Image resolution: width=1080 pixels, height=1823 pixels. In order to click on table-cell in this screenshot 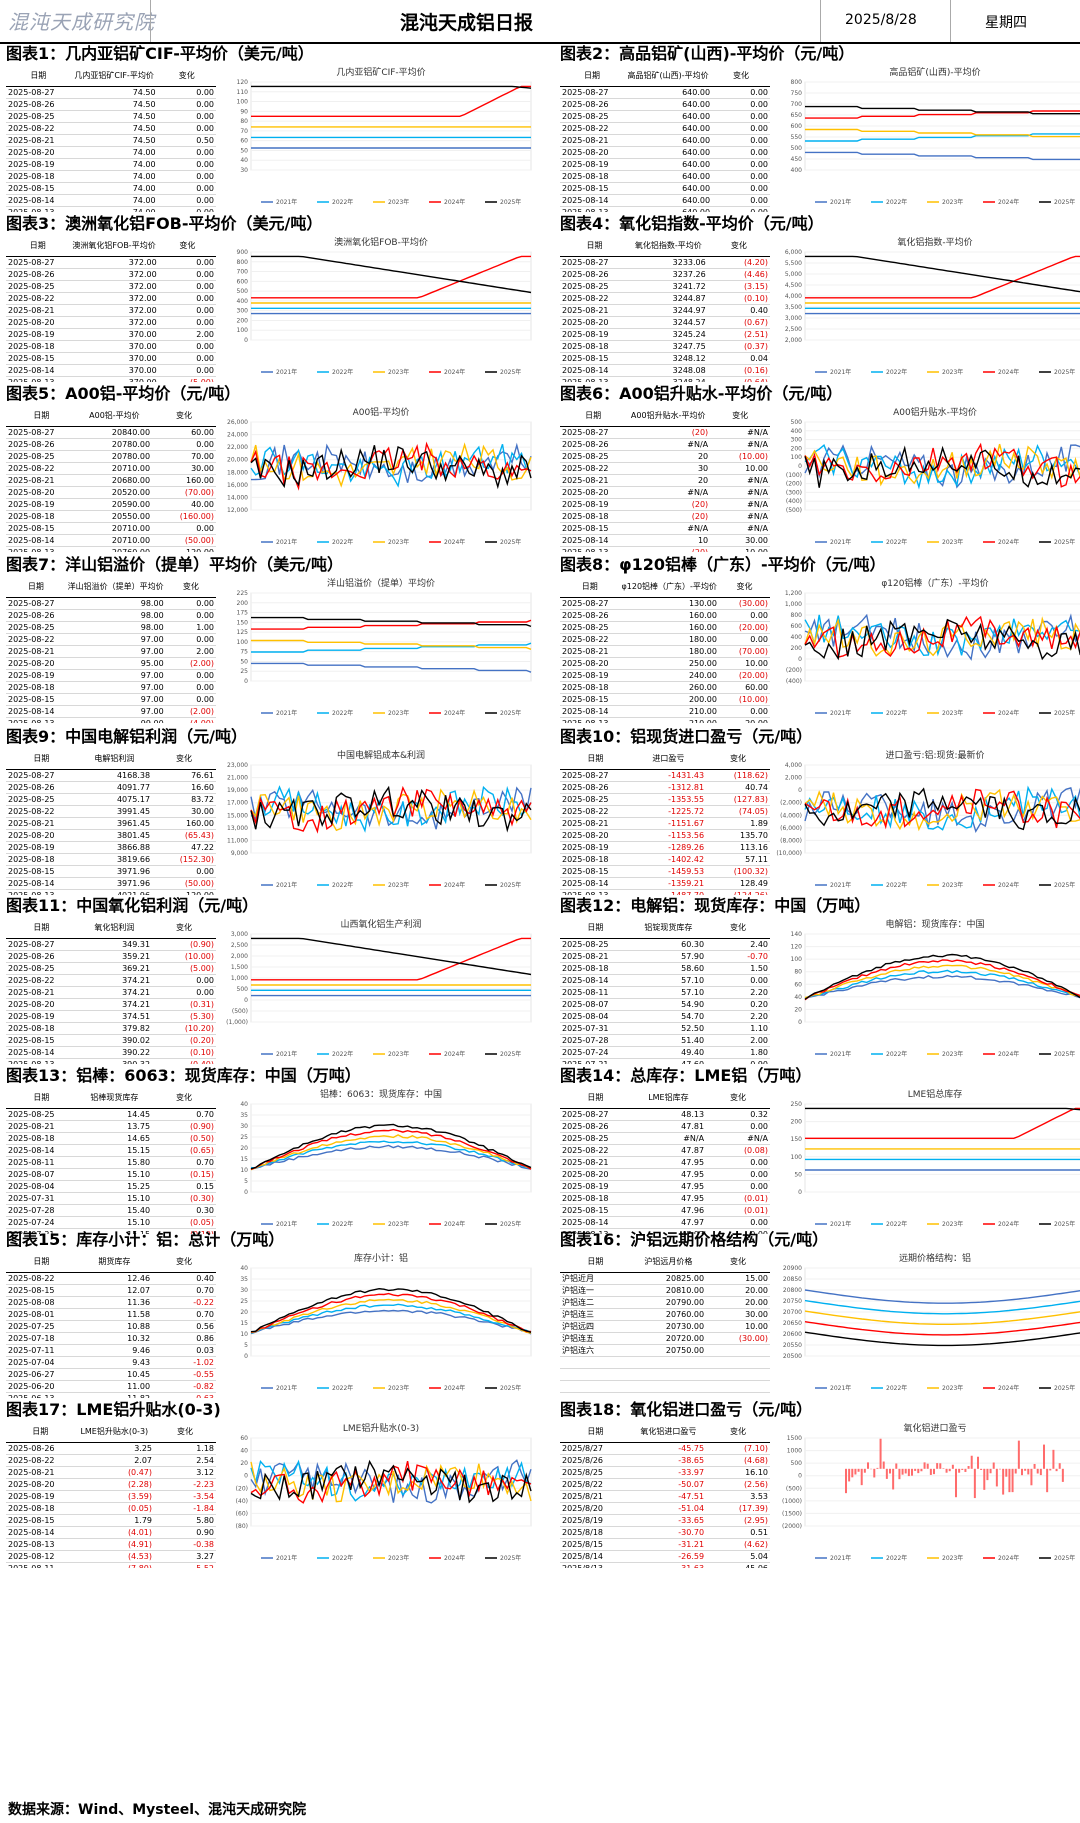, I will do `click(668, 1375)`.